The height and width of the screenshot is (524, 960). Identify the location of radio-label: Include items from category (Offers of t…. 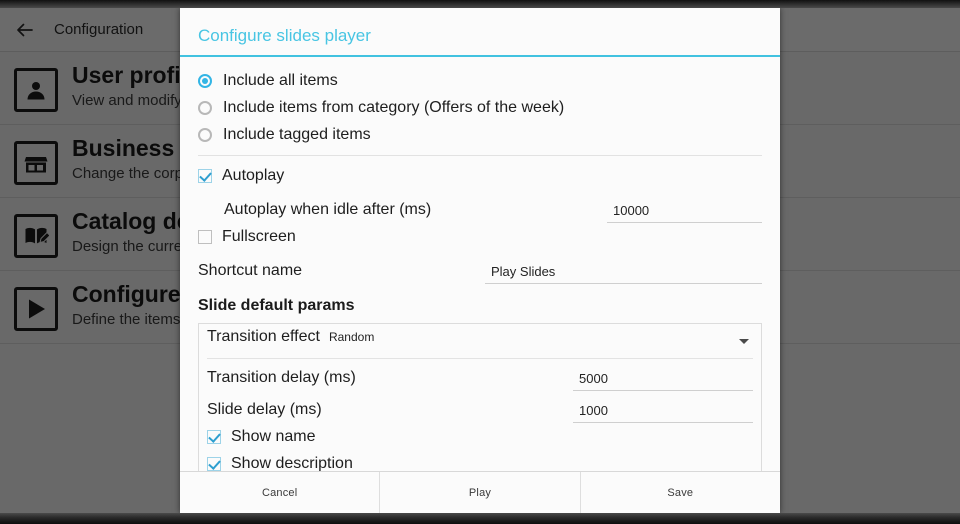
(394, 107).